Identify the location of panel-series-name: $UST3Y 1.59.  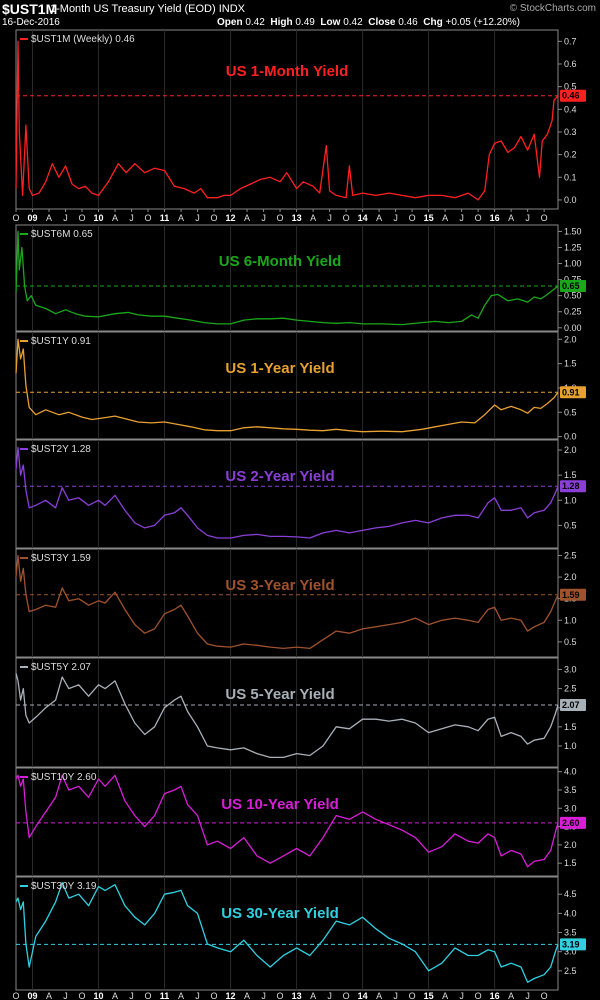
(61, 558).